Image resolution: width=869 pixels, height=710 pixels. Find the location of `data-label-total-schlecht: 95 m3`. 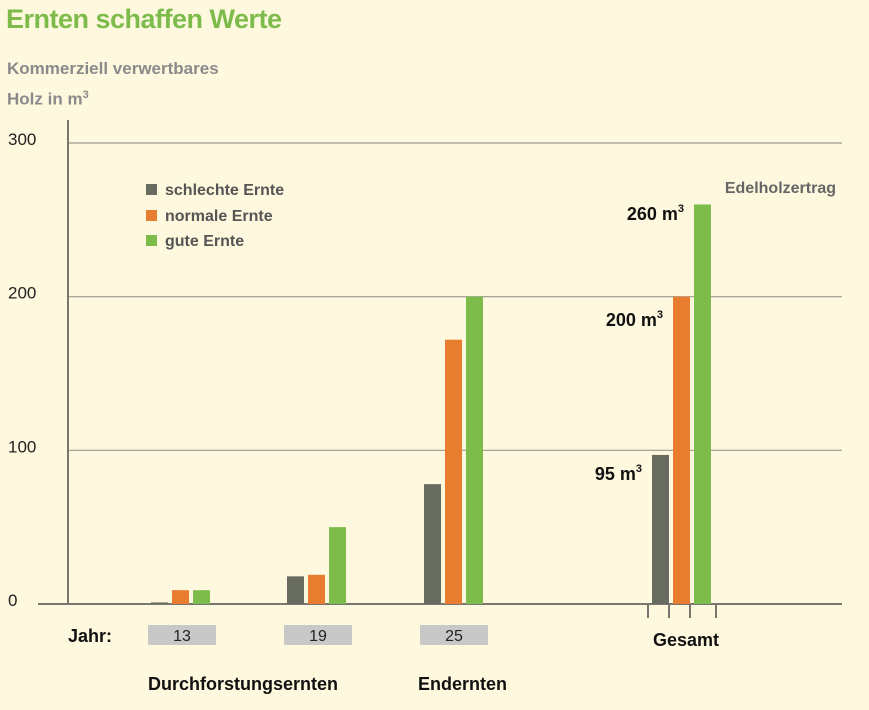

data-label-total-schlecht: 95 m3 is located at coordinates (618, 473).